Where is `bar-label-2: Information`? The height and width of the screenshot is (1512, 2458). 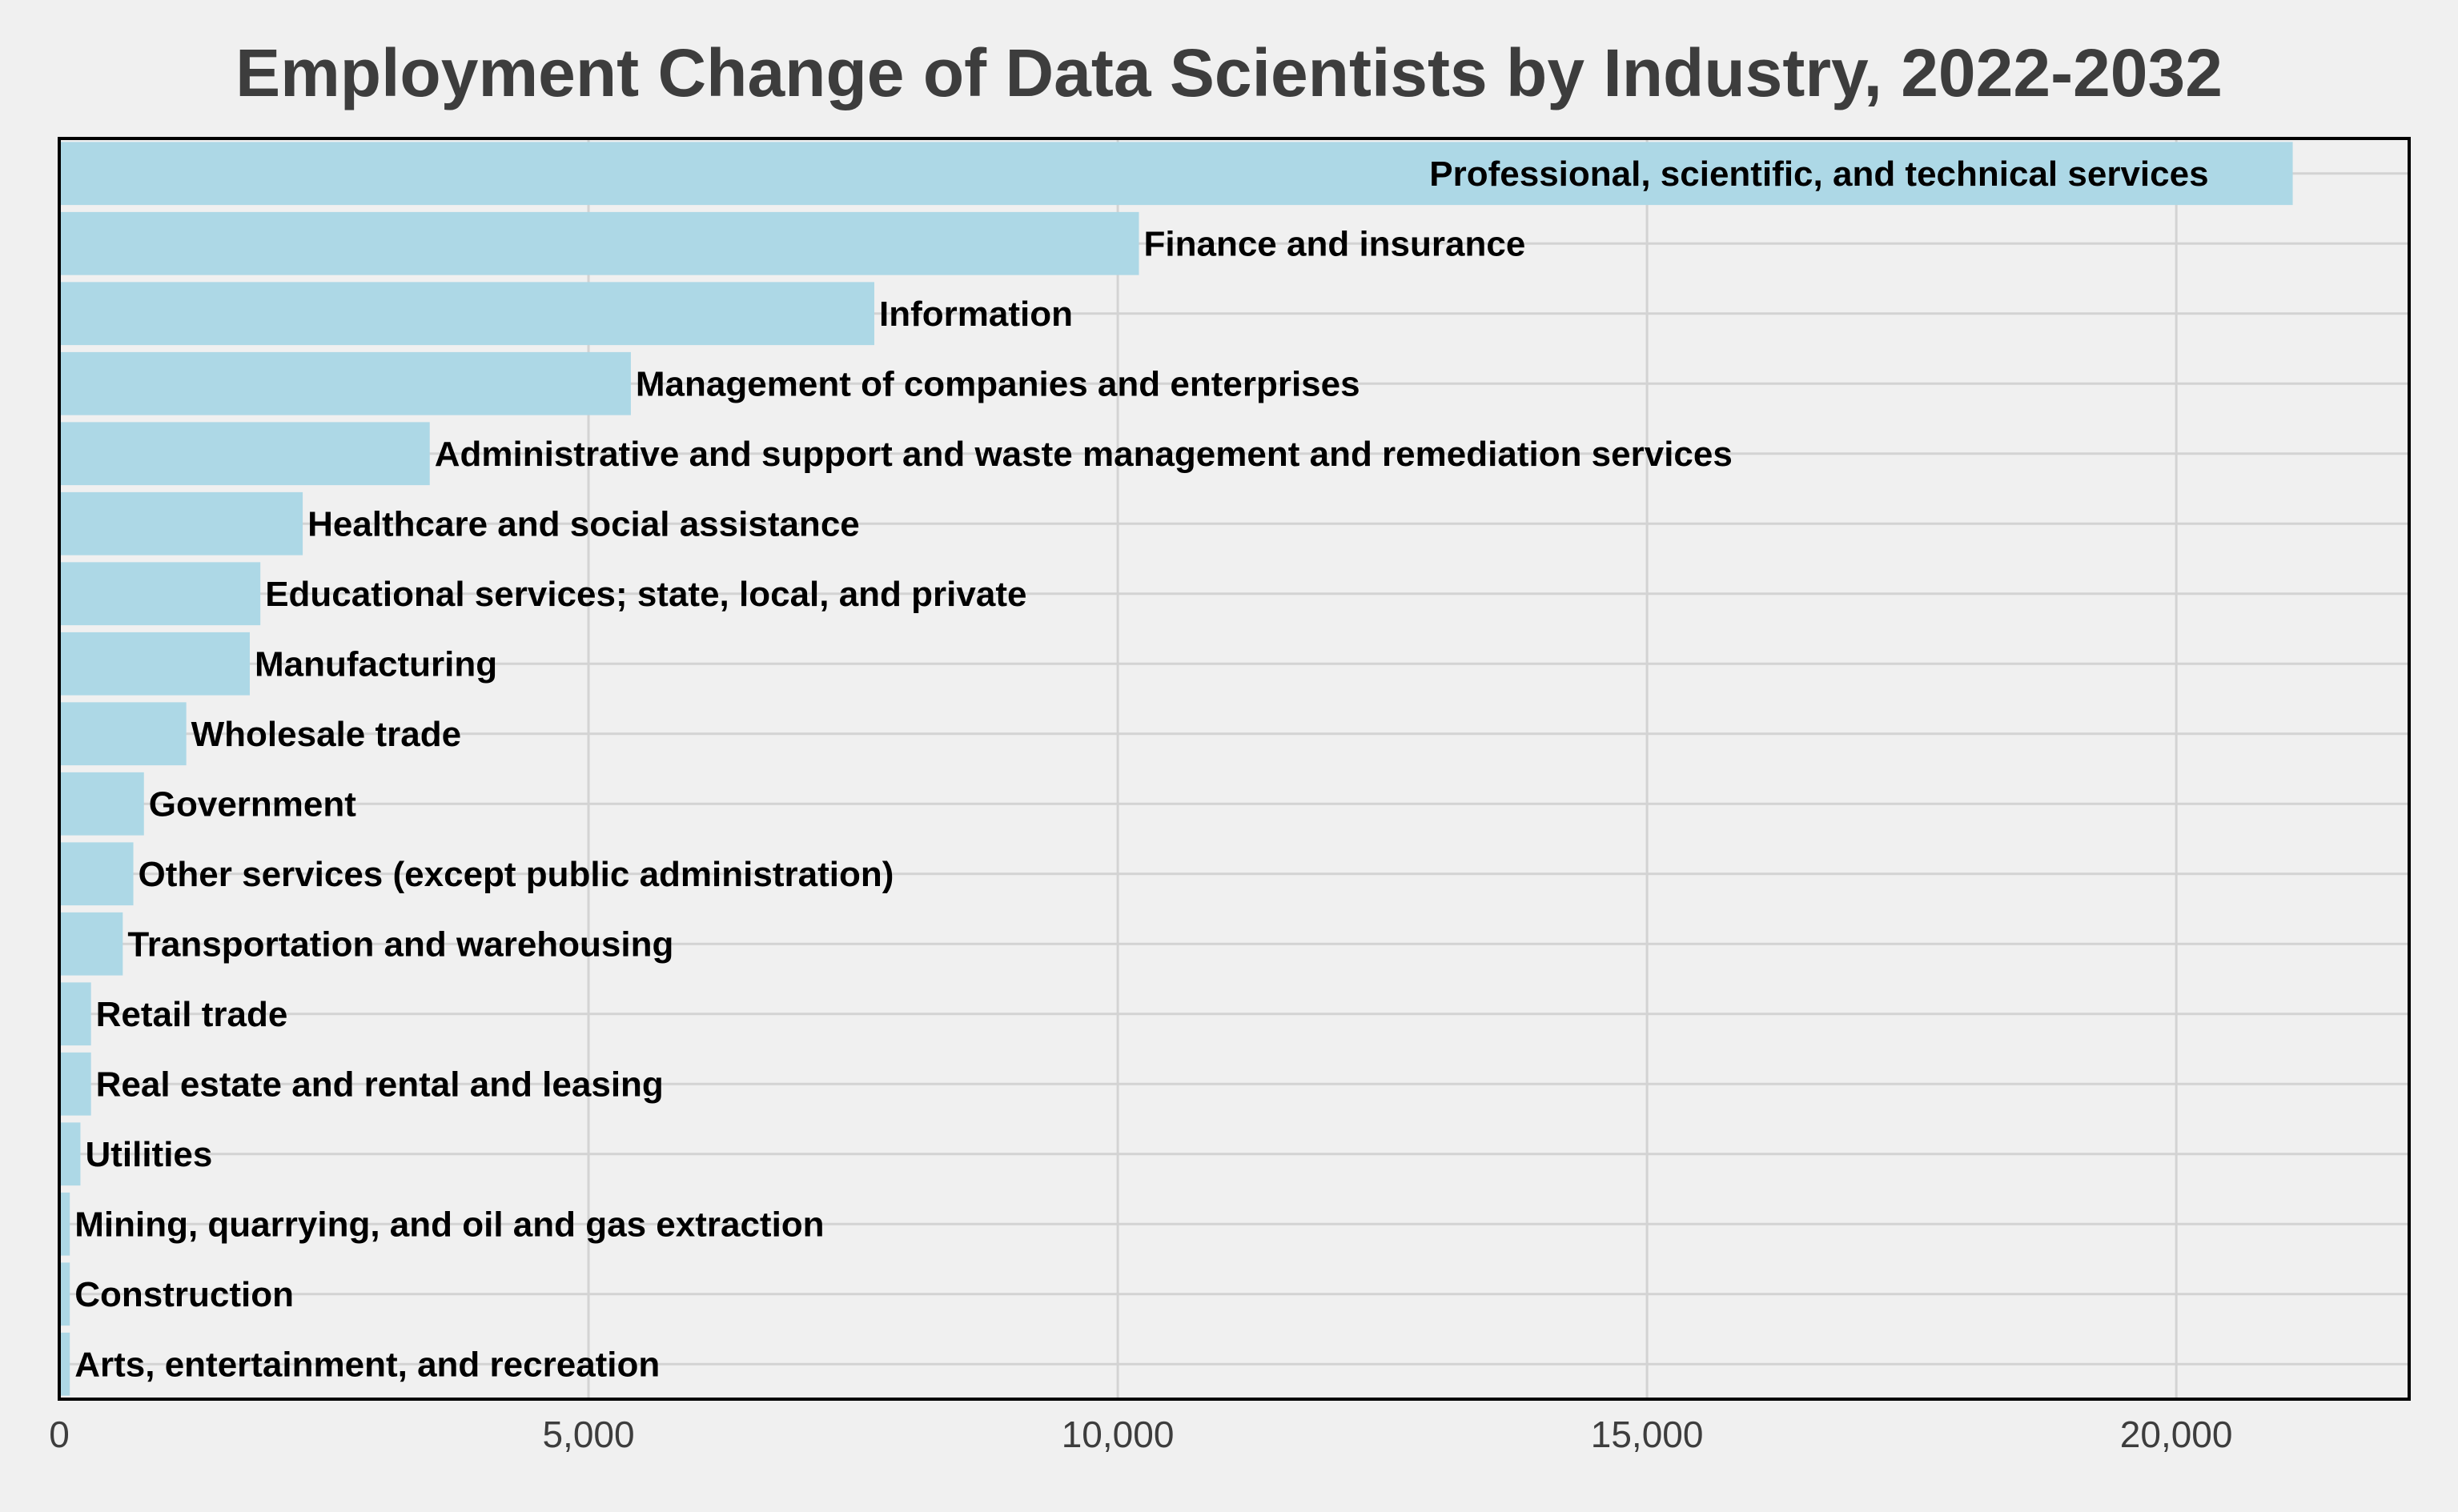
bar-label-2: Information is located at coordinates (976, 314).